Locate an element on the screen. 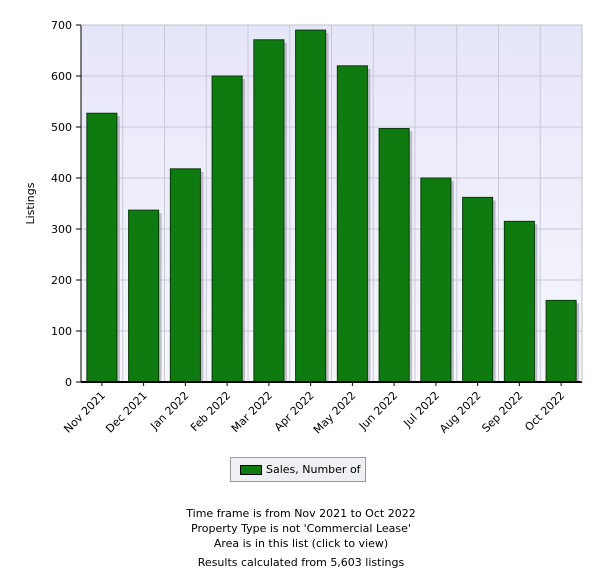  legend: Sales, Number of is located at coordinates (298, 469).